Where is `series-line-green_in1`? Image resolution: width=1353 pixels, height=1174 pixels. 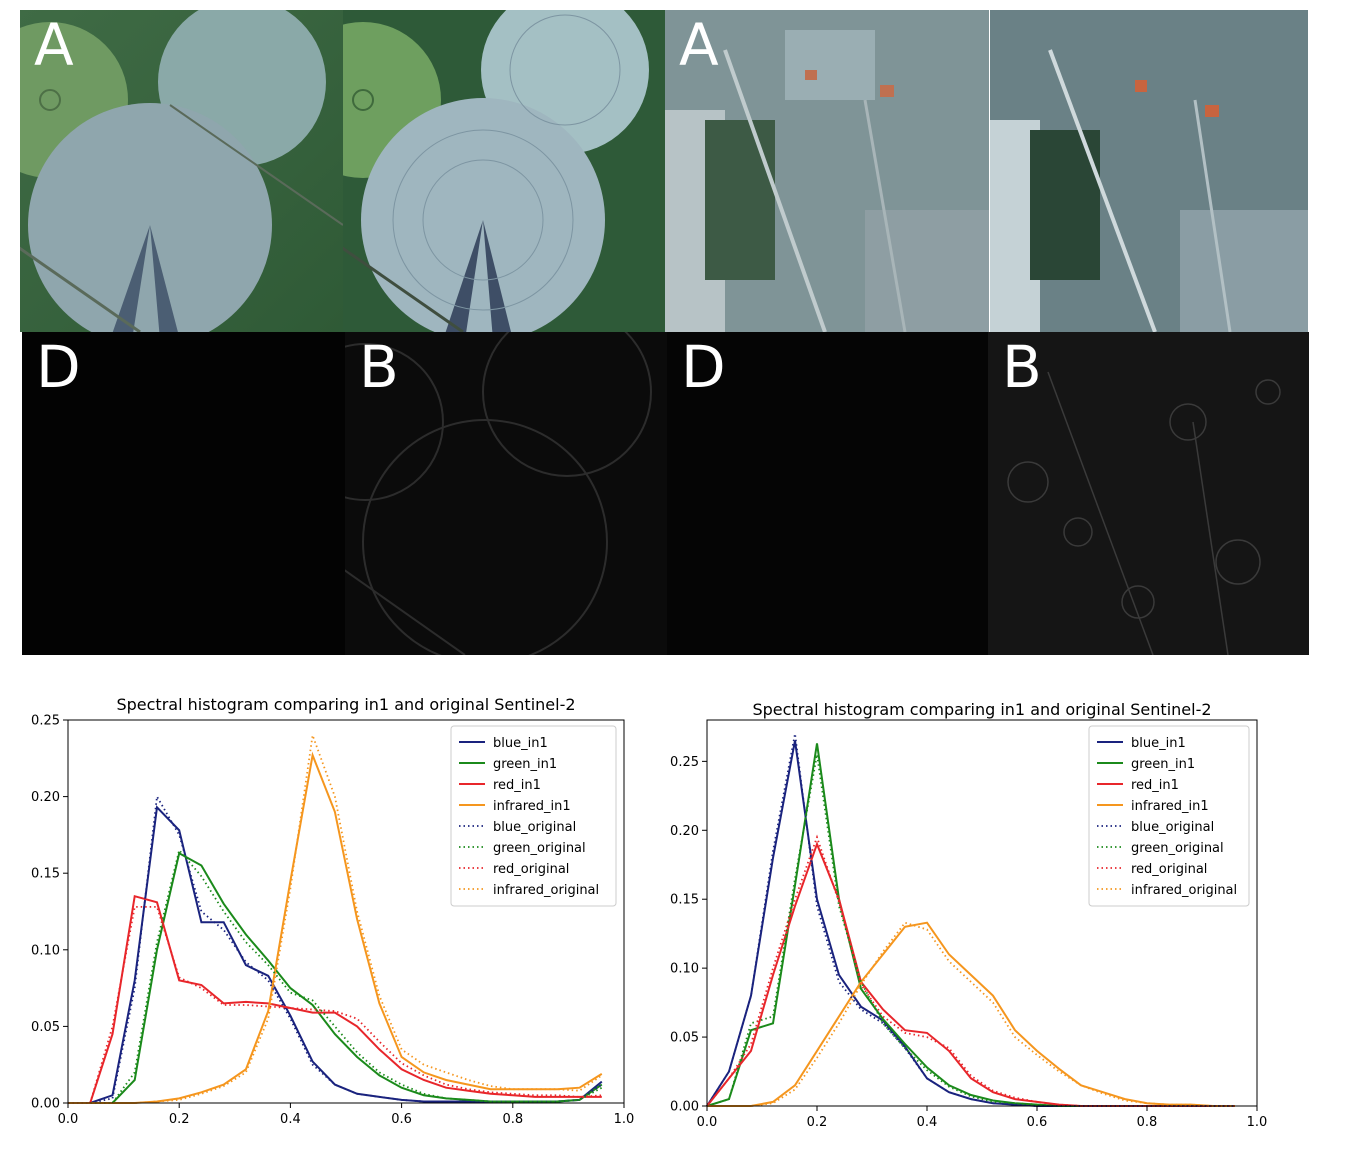 series-line-green_in1 is located at coordinates (335, 977).